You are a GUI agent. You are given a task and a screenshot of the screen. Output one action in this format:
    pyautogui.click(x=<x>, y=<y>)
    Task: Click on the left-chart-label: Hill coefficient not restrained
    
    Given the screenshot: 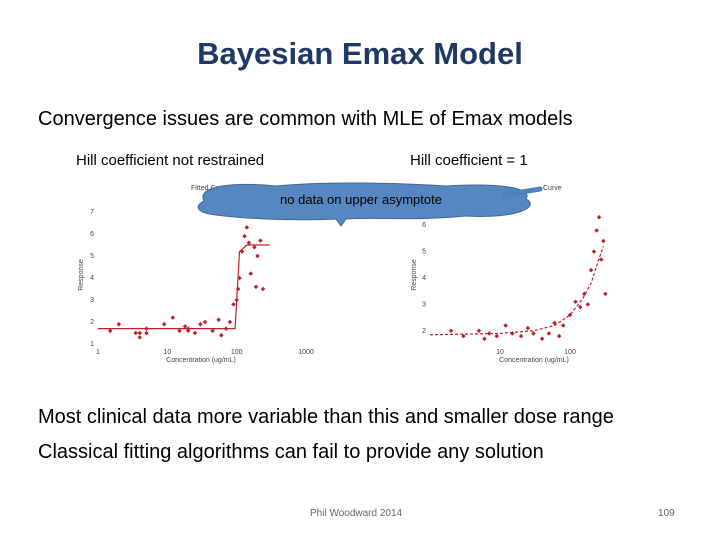 What is the action you would take?
    pyautogui.click(x=170, y=160)
    